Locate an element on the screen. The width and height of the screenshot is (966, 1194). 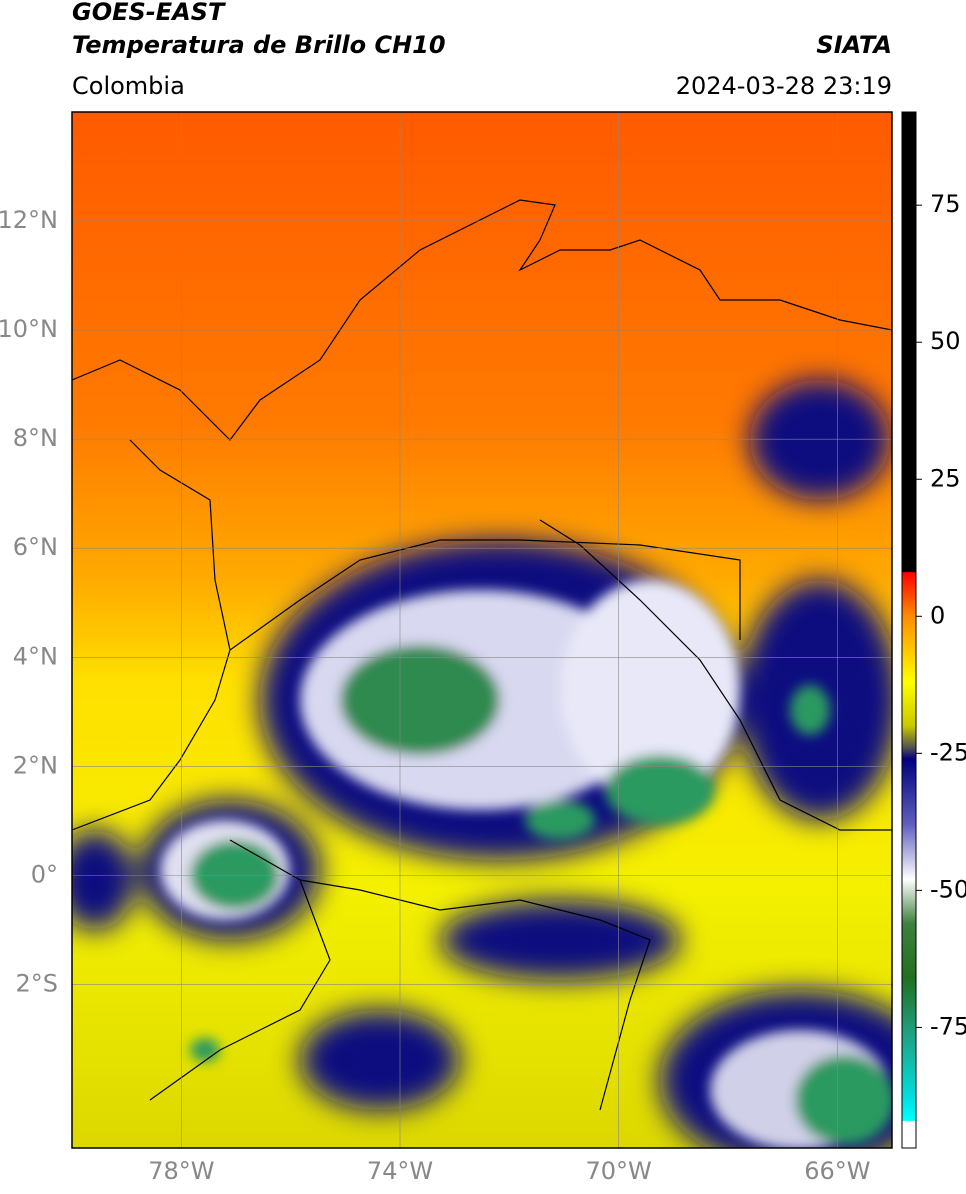
colorbar-tick-label: 0 is located at coordinates (937, 615).